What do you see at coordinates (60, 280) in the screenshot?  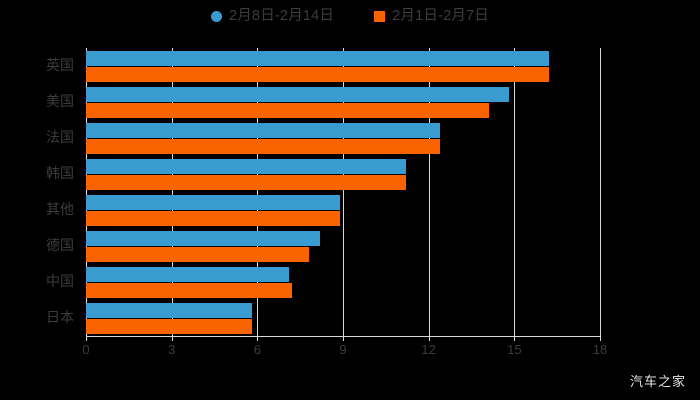 I see `category-label-7: 中国` at bounding box center [60, 280].